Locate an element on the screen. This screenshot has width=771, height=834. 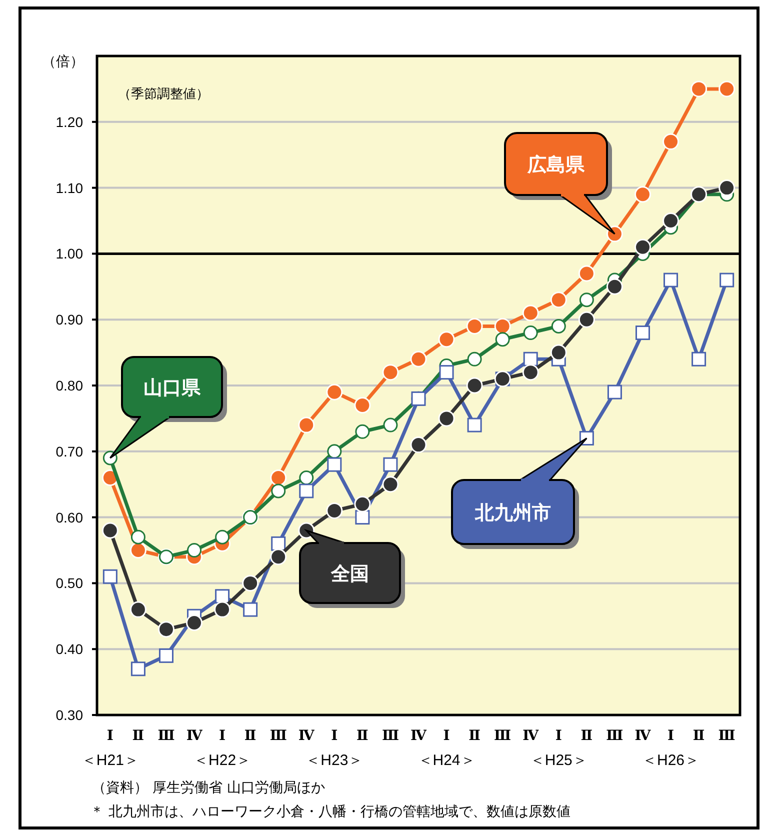
text: （季節調整値） is located at coordinates (163, 93).